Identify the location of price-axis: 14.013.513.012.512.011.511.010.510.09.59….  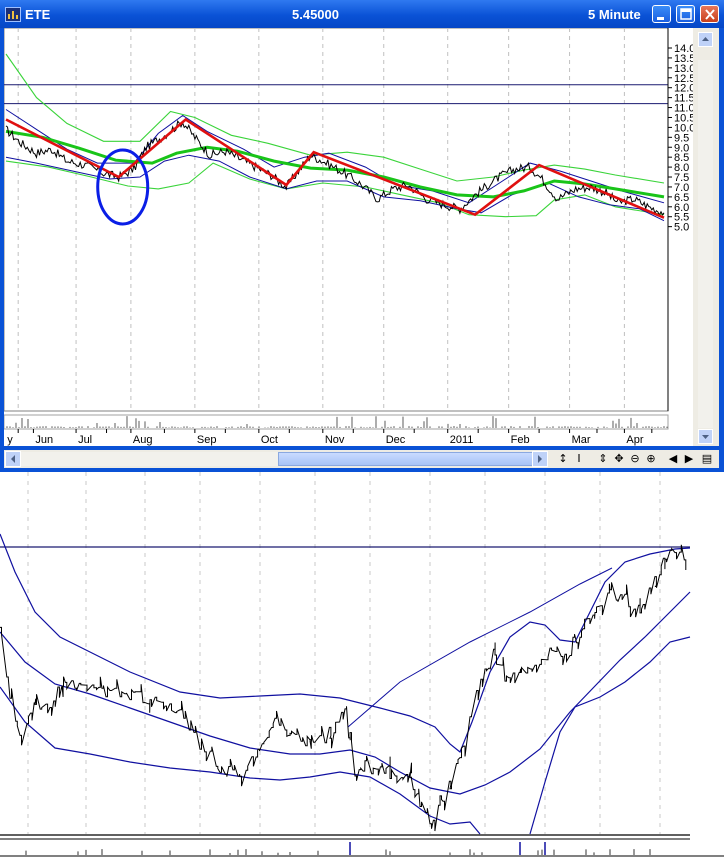
(681, 219).